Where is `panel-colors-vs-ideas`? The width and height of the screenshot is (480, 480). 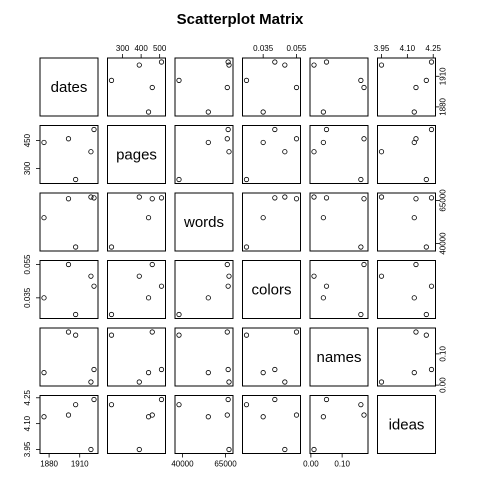
panel-colors-vs-ideas is located at coordinates (406, 289).